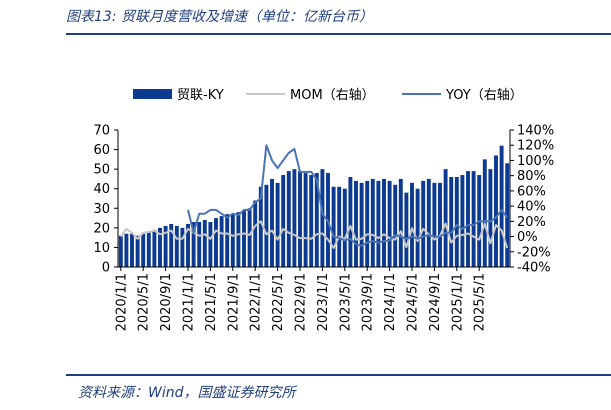 This screenshot has width=611, height=410. What do you see at coordinates (531, 176) in the screenshot?
I see `right-tick-label-6: 80%` at bounding box center [531, 176].